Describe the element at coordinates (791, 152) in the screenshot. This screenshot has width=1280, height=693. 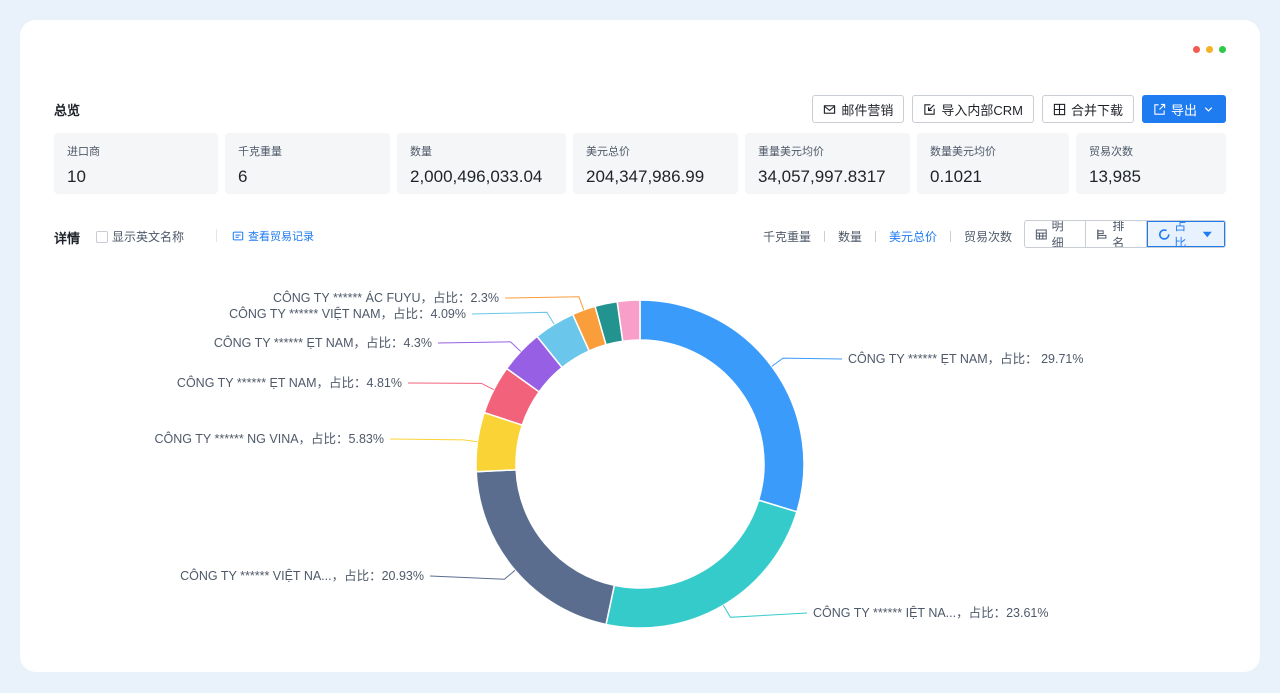
I see `stat-label: 重量美元均价` at that location.